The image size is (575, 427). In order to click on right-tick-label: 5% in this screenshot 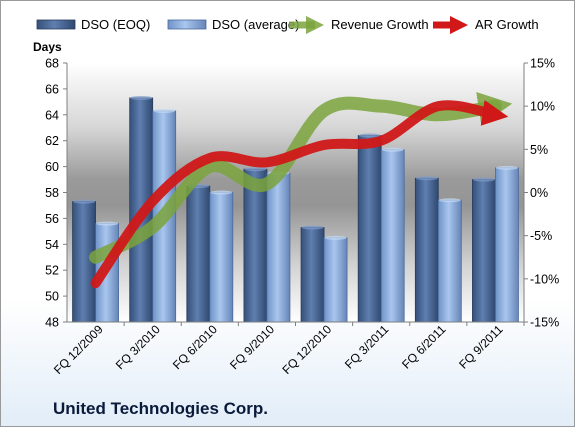, I will do `click(539, 150)`.